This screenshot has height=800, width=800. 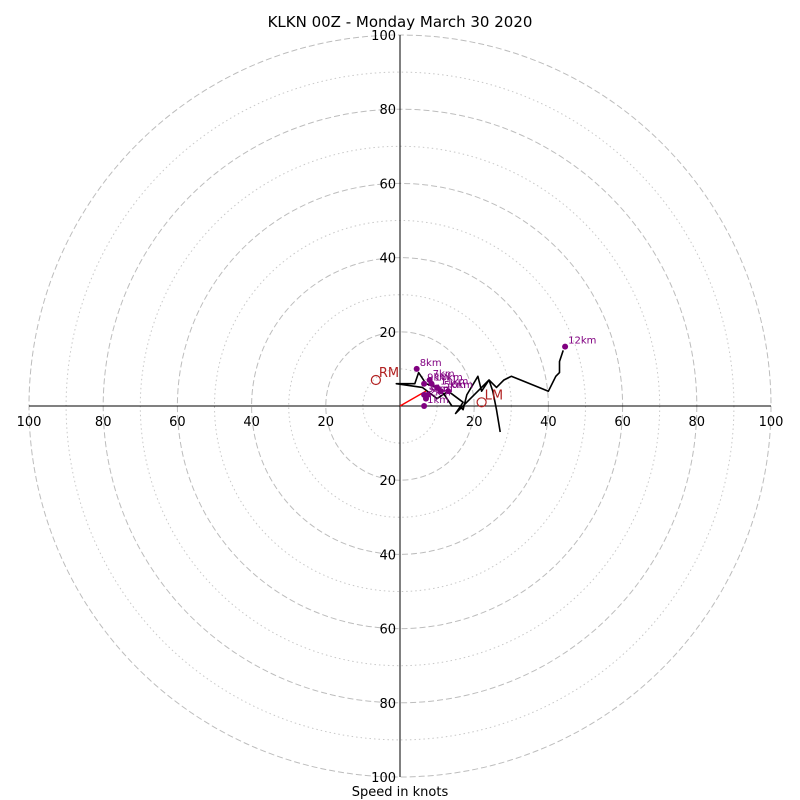 What do you see at coordinates (438, 400) in the screenshot?
I see `height-label: 1km` at bounding box center [438, 400].